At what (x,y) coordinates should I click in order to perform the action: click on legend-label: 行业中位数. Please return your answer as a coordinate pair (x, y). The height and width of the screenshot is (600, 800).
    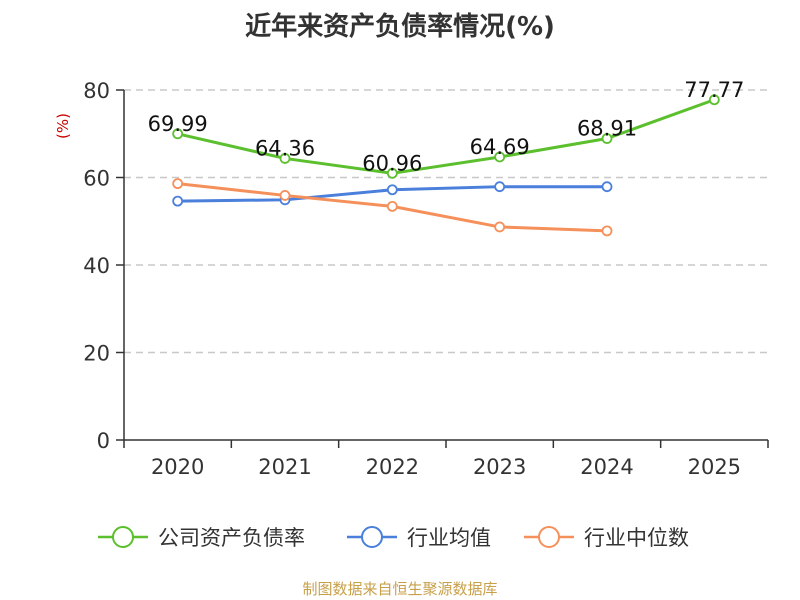
    Looking at the image, I should click on (636, 538).